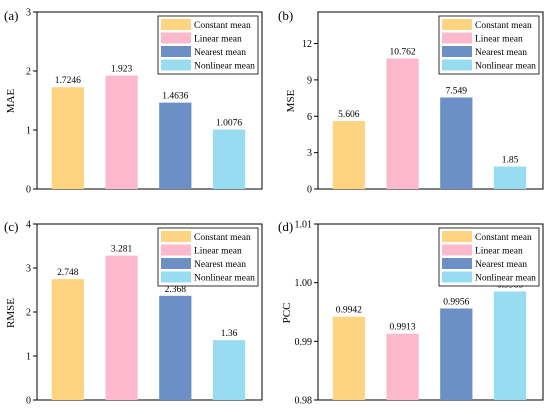 The height and width of the screenshot is (414, 550). Describe the element at coordinates (457, 38) in the screenshot. I see `panel-b-legend-swatch-linear-mean` at that location.